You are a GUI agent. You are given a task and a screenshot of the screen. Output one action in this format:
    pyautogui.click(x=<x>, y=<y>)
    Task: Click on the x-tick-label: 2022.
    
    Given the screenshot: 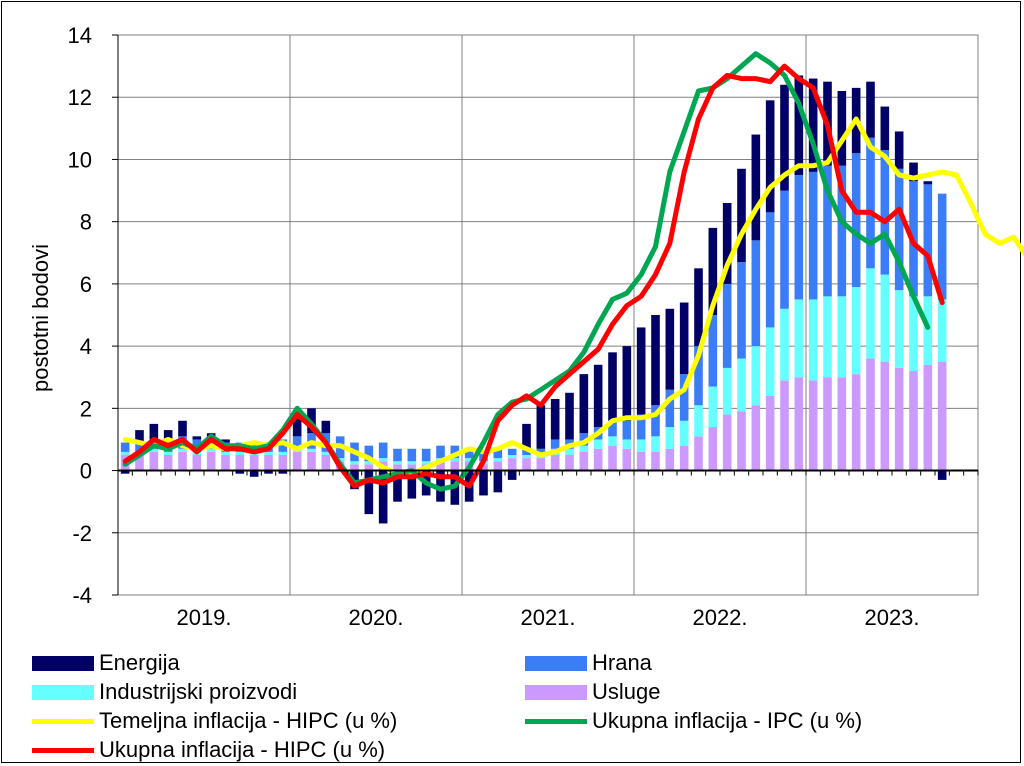 What is the action you would take?
    pyautogui.click(x=719, y=617)
    